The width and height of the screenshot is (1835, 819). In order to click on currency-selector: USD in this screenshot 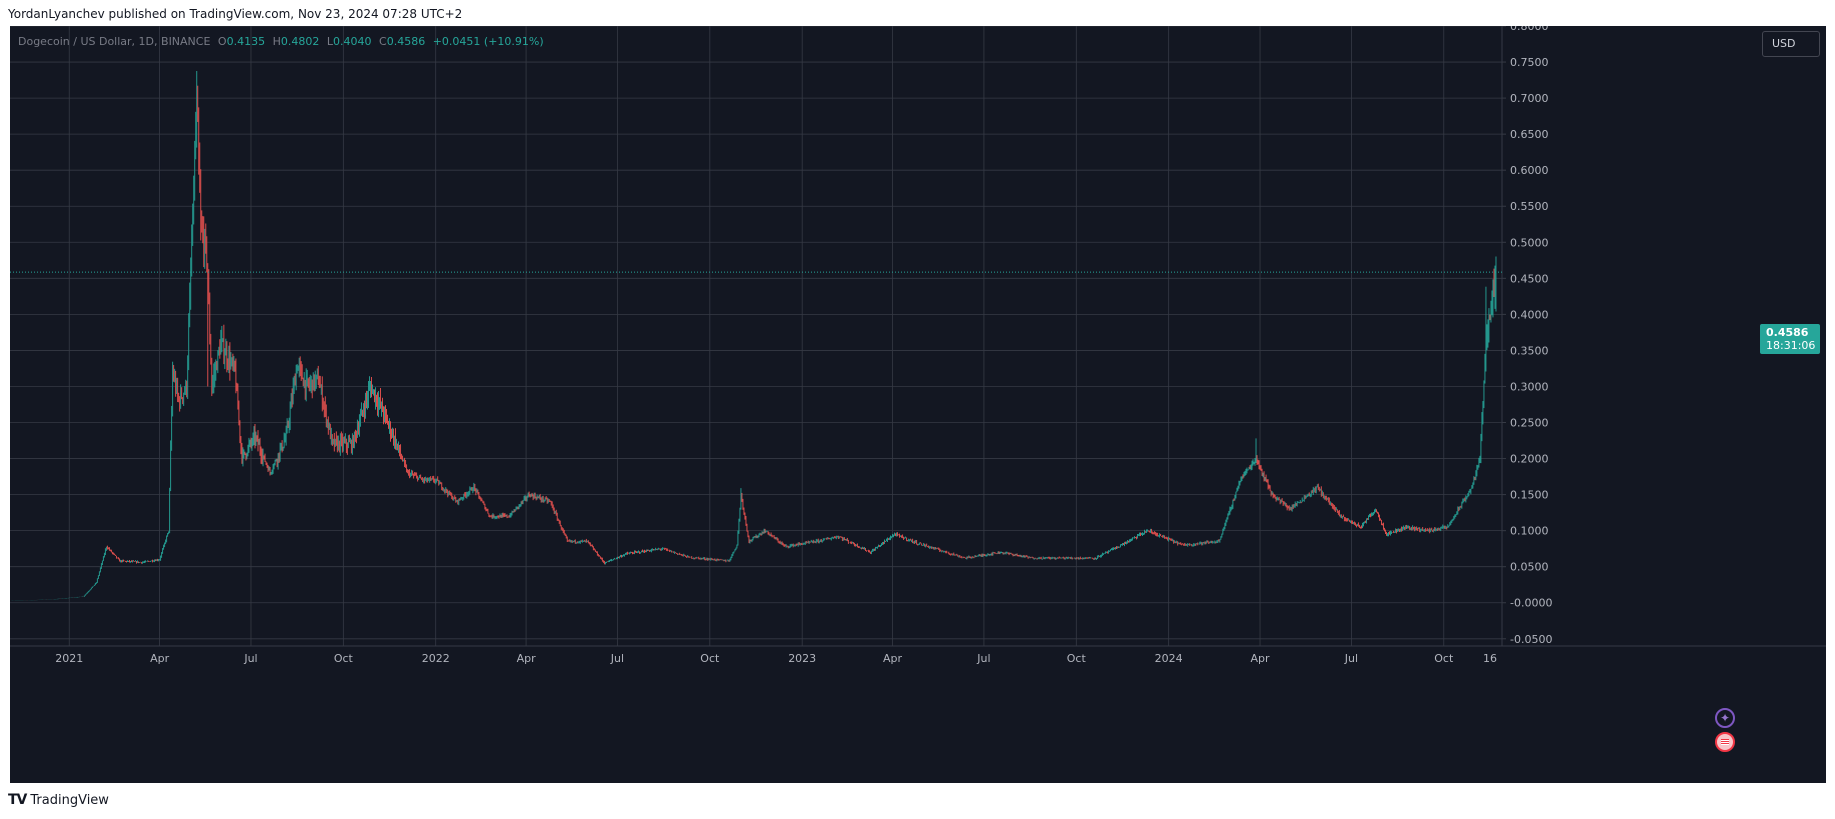, I will do `click(1791, 44)`.